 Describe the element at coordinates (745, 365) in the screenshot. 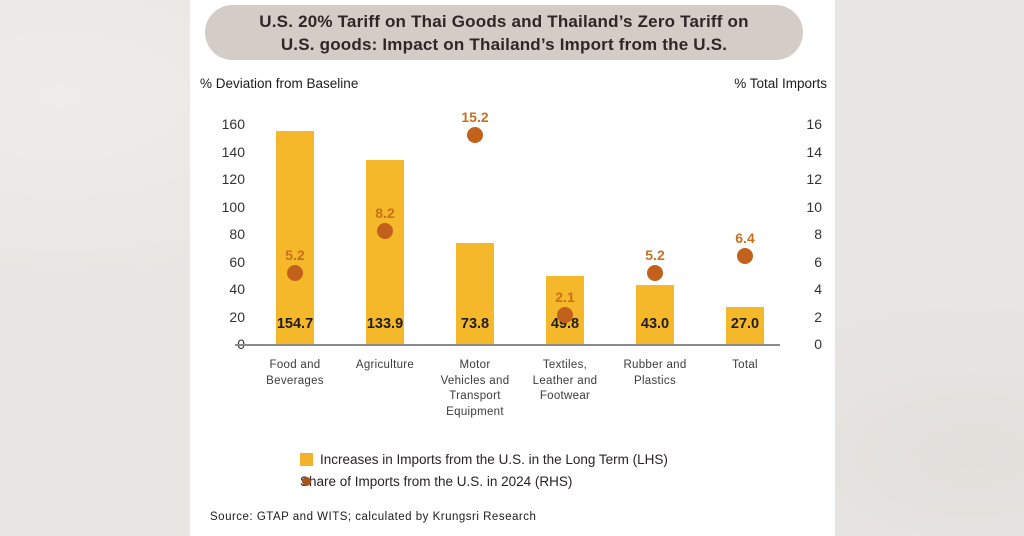

I see `category-label-total: Total` at that location.